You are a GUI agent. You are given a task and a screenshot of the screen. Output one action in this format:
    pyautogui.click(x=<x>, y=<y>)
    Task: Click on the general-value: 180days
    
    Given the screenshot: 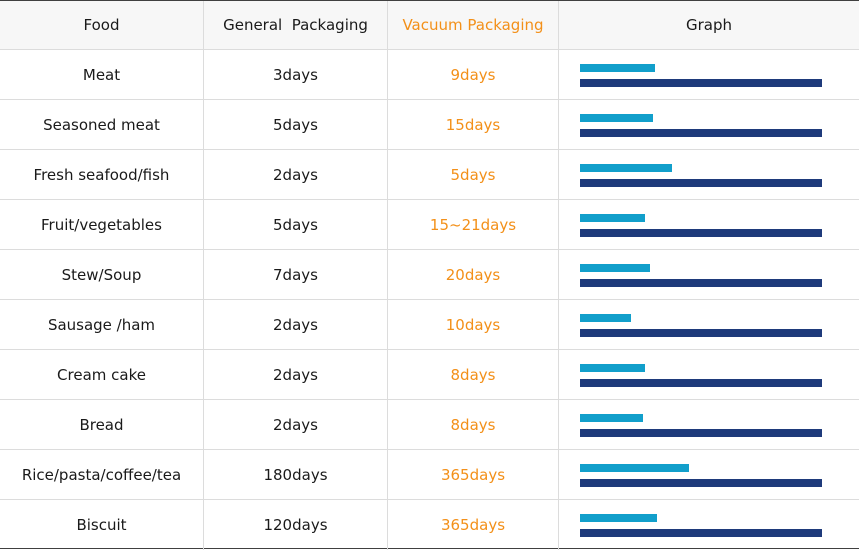 What is the action you would take?
    pyautogui.click(x=295, y=474)
    